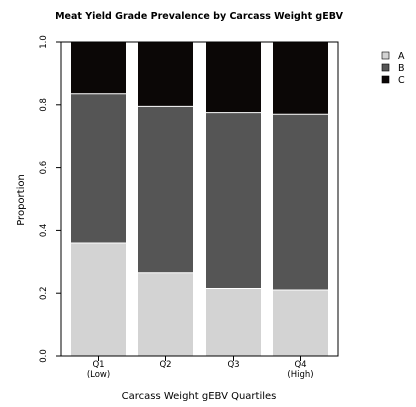 This screenshot has height=407, width=416. What do you see at coordinates (401, 56) in the screenshot?
I see `legend-label-a: A` at bounding box center [401, 56].